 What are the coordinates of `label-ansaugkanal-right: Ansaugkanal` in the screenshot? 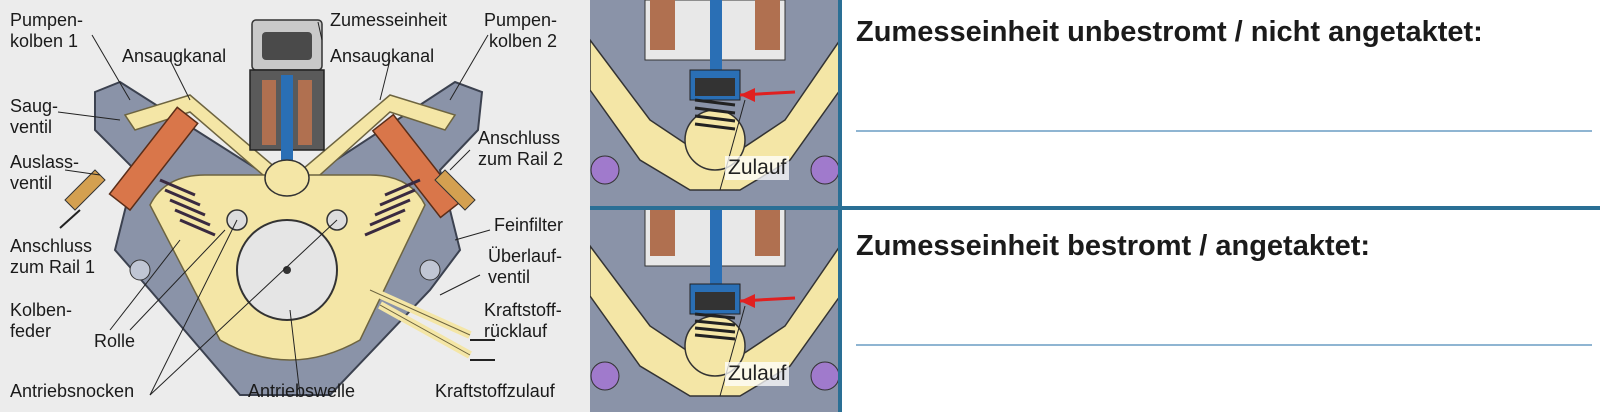 It's located at (382, 56).